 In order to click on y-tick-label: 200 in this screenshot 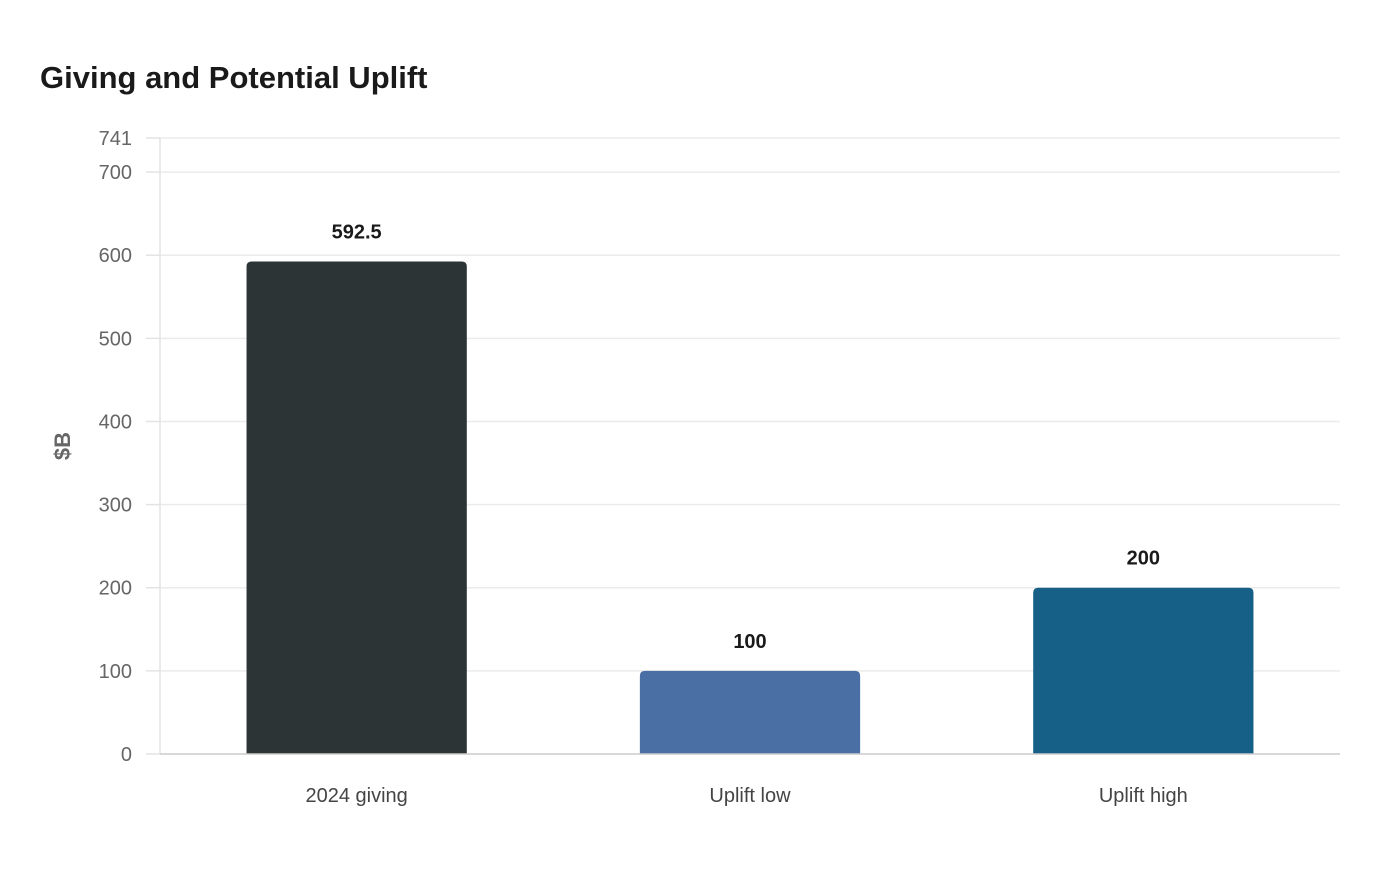, I will do `click(115, 589)`.